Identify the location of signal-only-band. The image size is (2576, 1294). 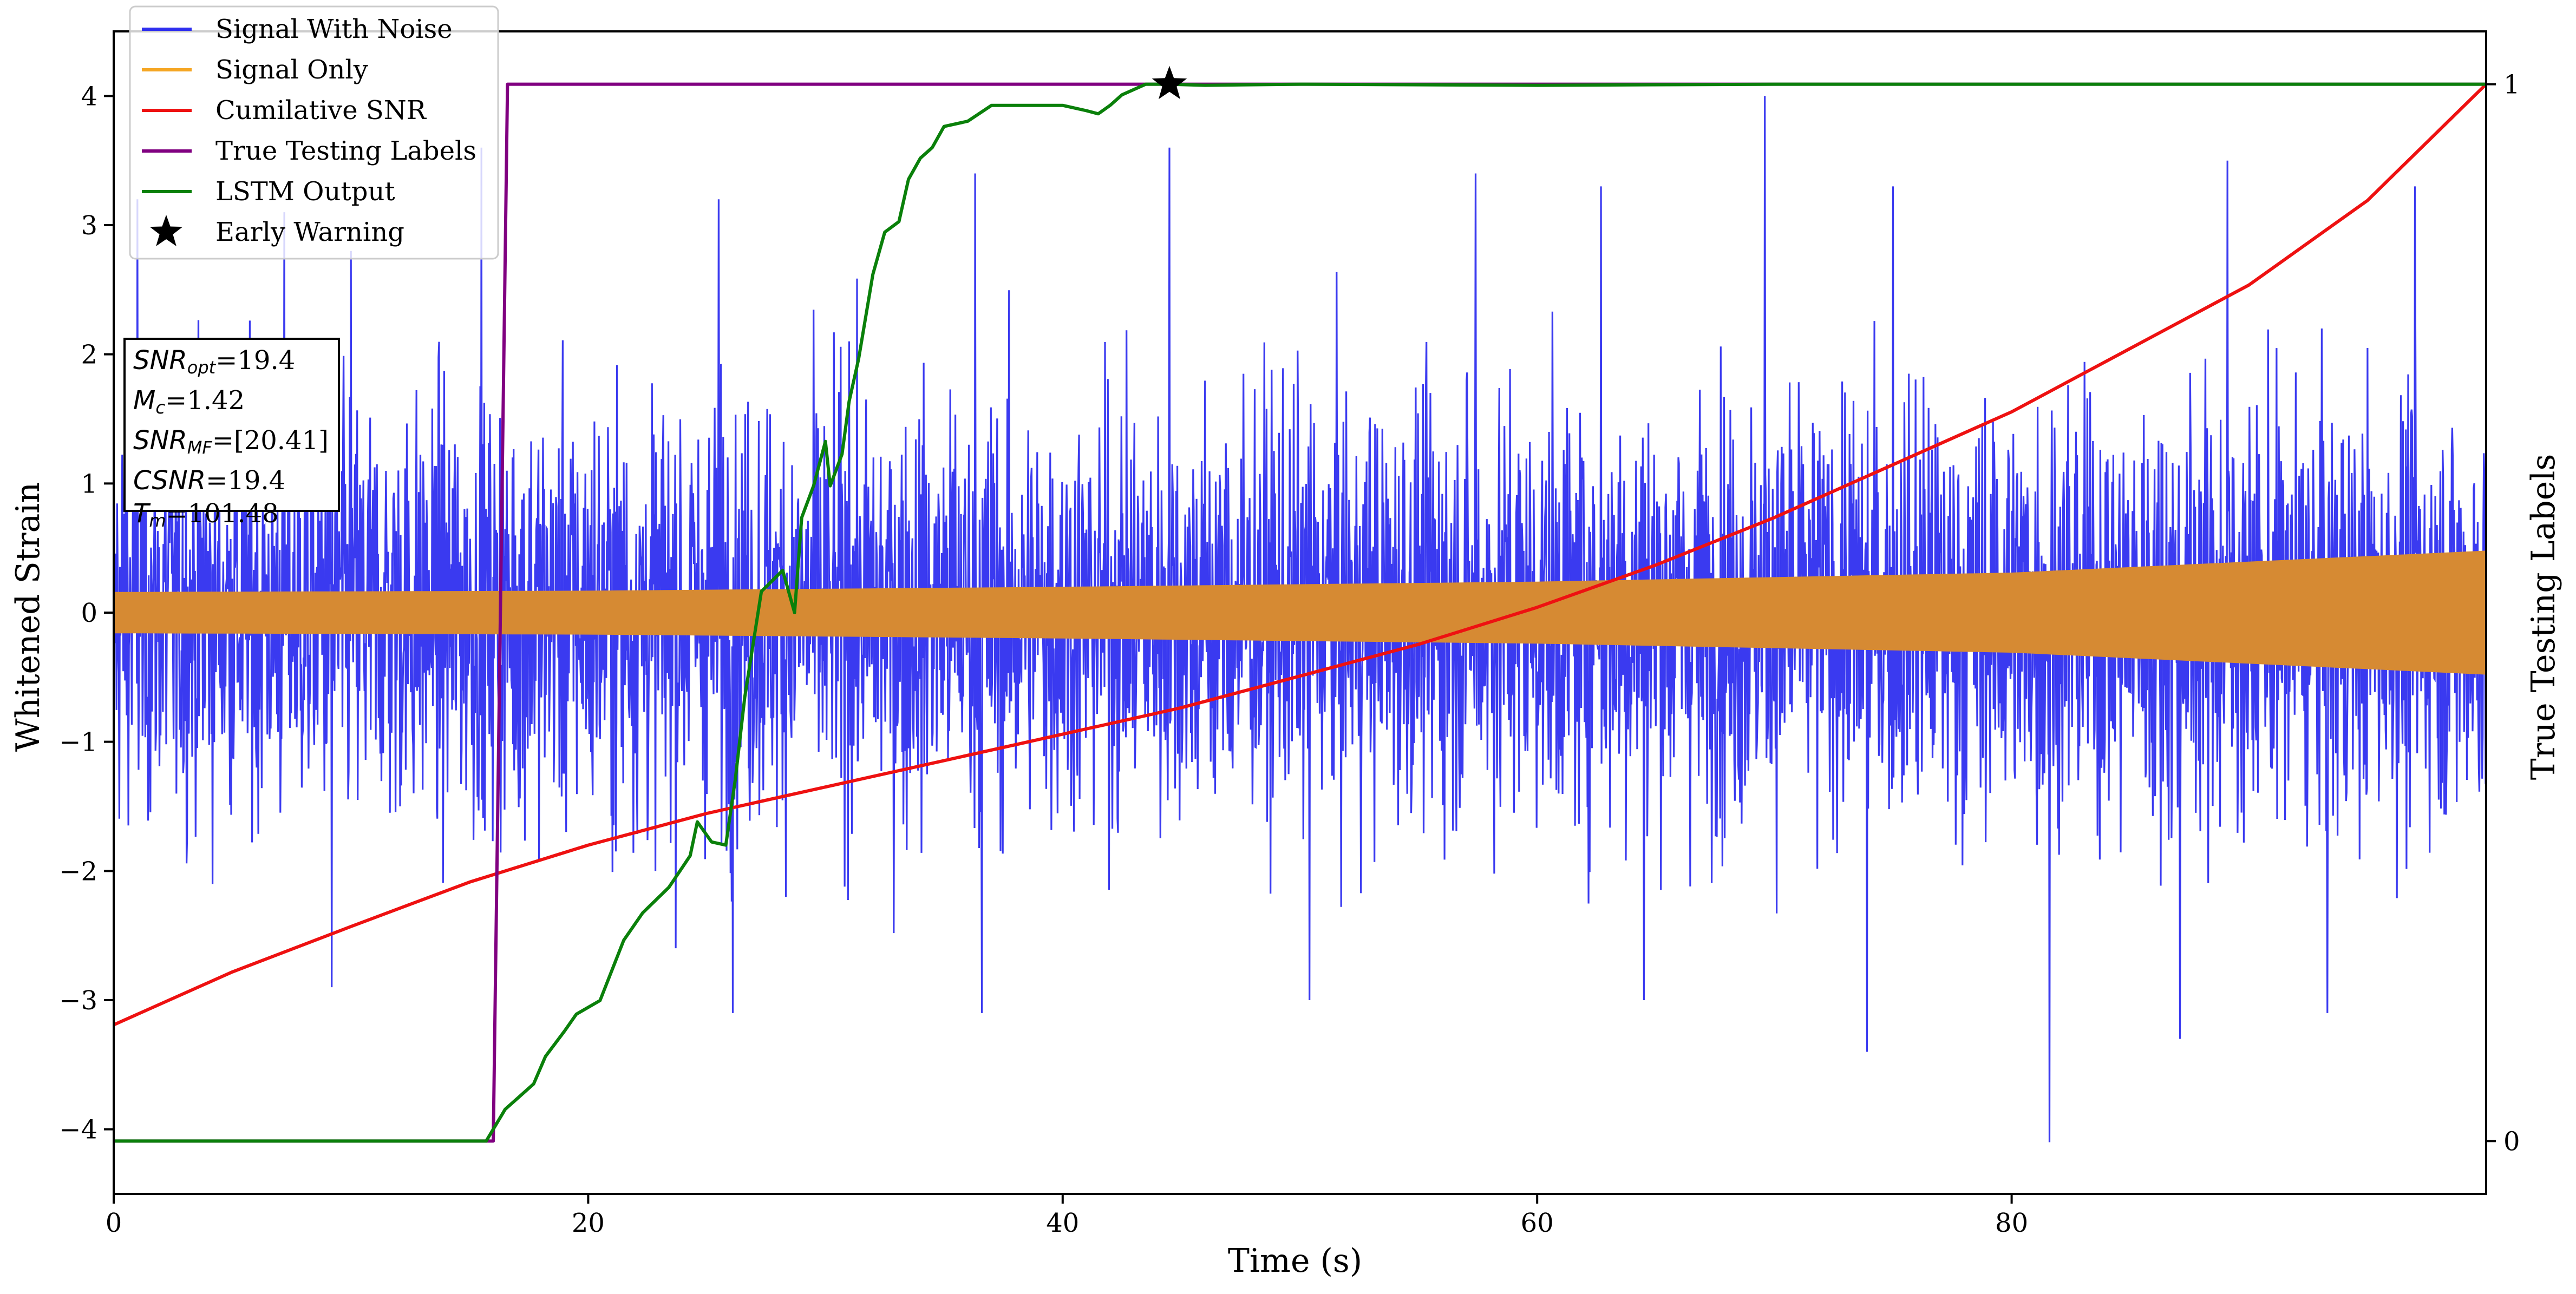
(1300, 612).